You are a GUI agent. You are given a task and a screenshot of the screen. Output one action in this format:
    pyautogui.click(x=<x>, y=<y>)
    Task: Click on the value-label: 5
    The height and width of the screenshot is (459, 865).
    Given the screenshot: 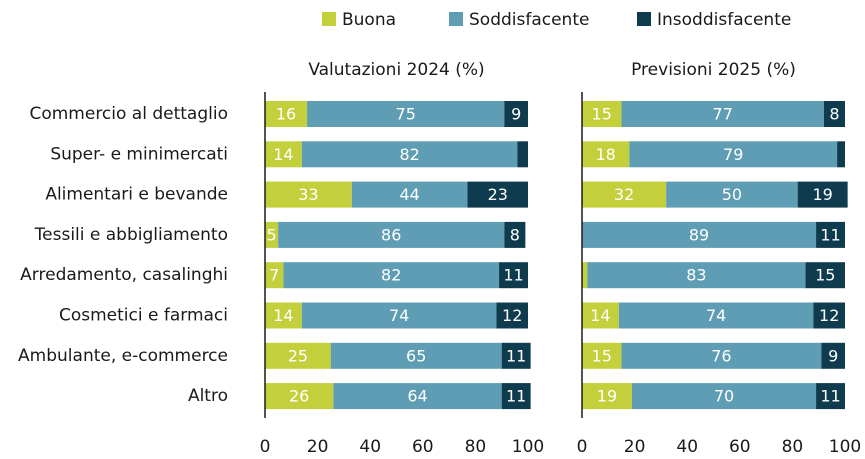 What is the action you would take?
    pyautogui.click(x=271, y=234)
    